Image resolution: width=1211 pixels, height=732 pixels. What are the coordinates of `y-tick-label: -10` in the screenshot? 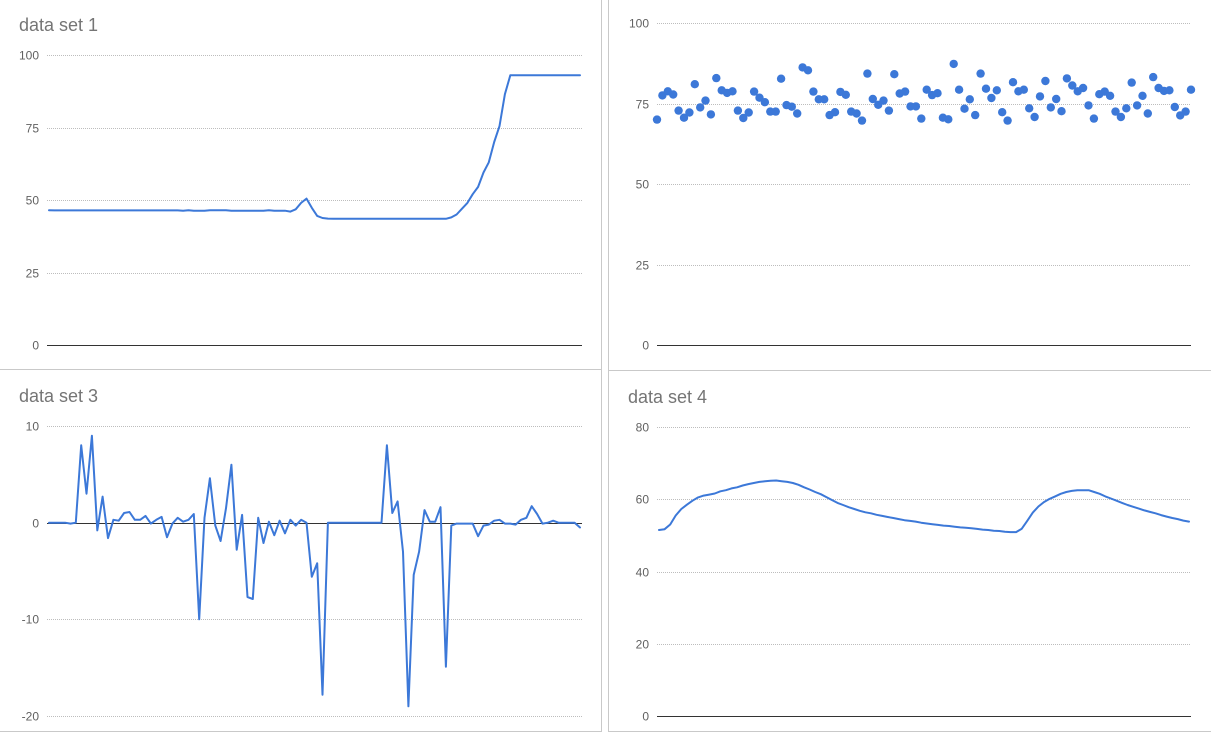 It's located at (31, 620).